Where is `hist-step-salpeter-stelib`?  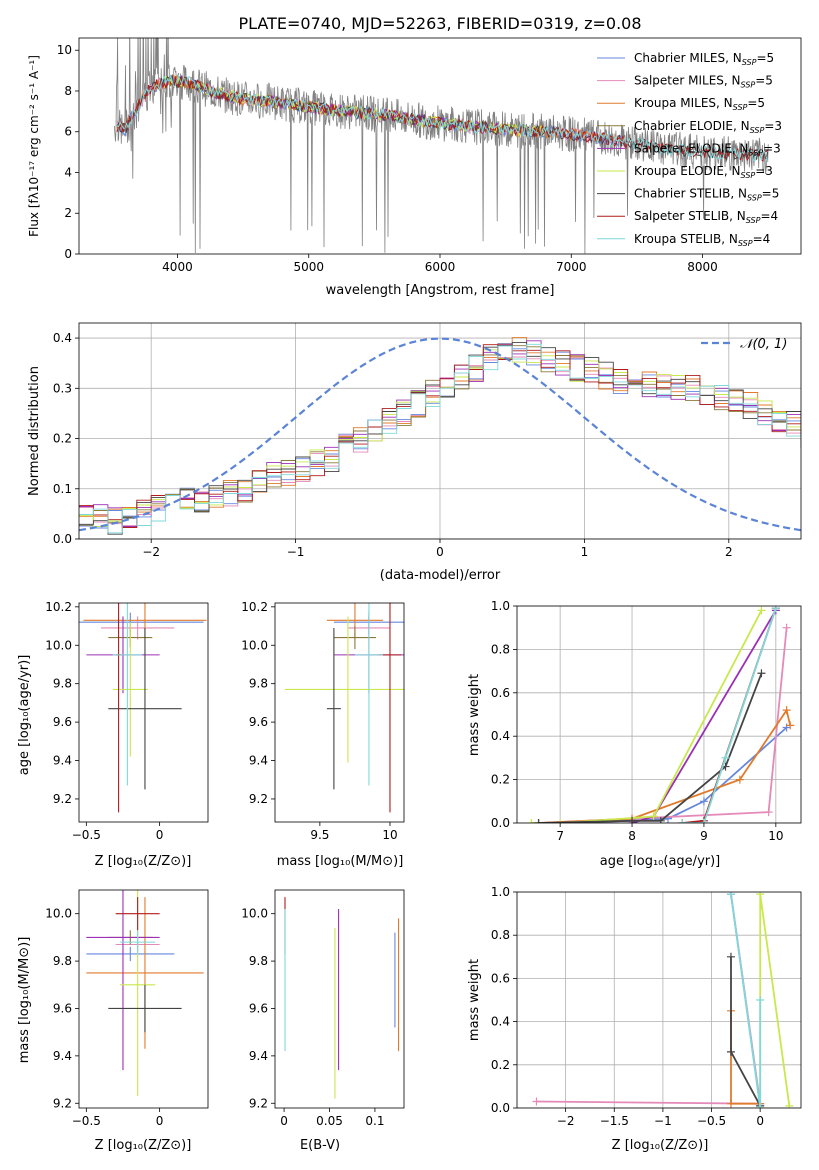
hist-step-salpeter-stelib is located at coordinates (440, 436).